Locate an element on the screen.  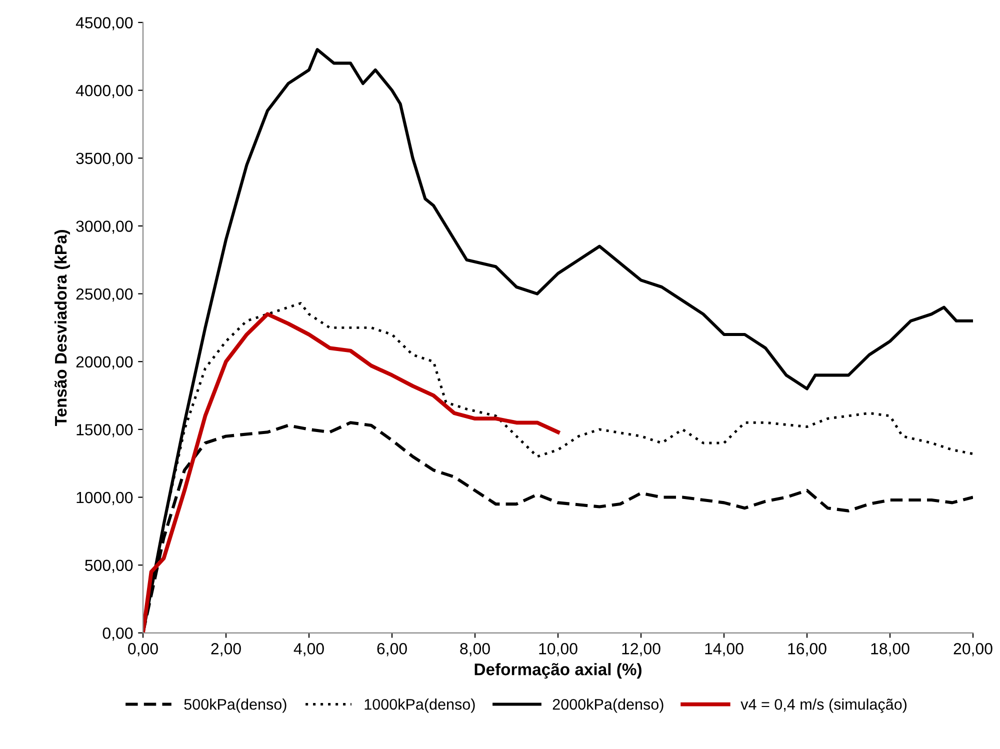
y-tick-label: 1000,00 is located at coordinates (104, 499).